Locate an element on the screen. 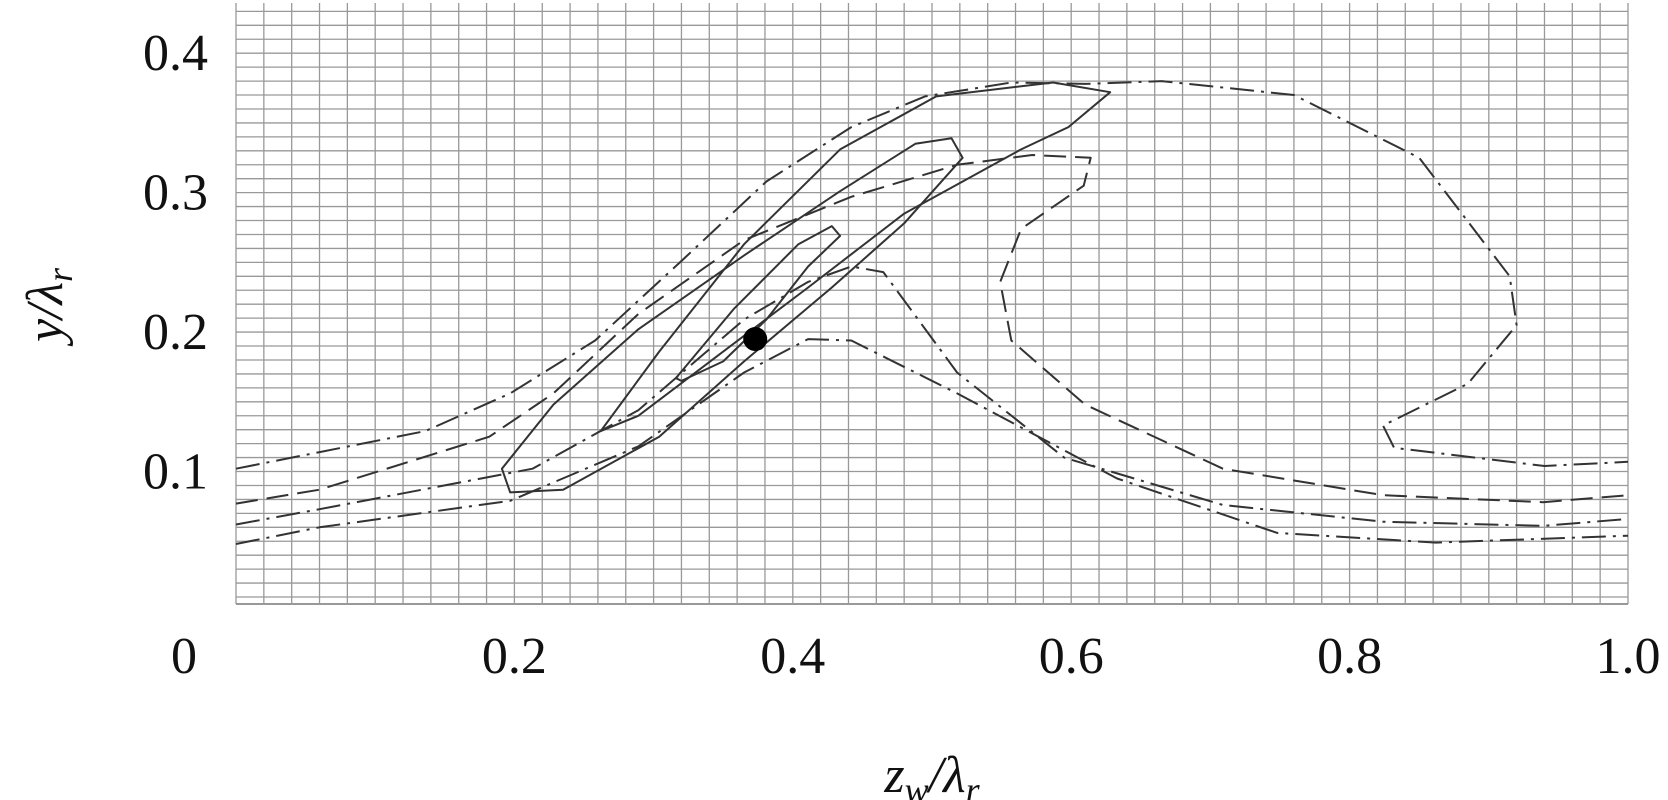  y-tick-label: 0.4 is located at coordinates (175, 53).